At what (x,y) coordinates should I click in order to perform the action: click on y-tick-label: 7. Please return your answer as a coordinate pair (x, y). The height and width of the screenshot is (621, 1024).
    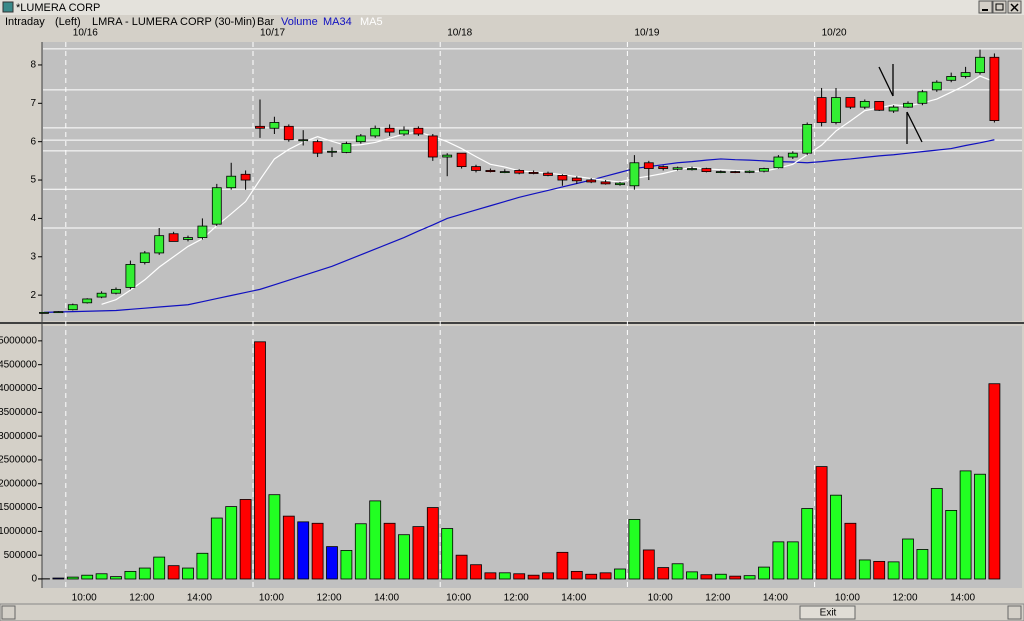
    Looking at the image, I should click on (33, 103).